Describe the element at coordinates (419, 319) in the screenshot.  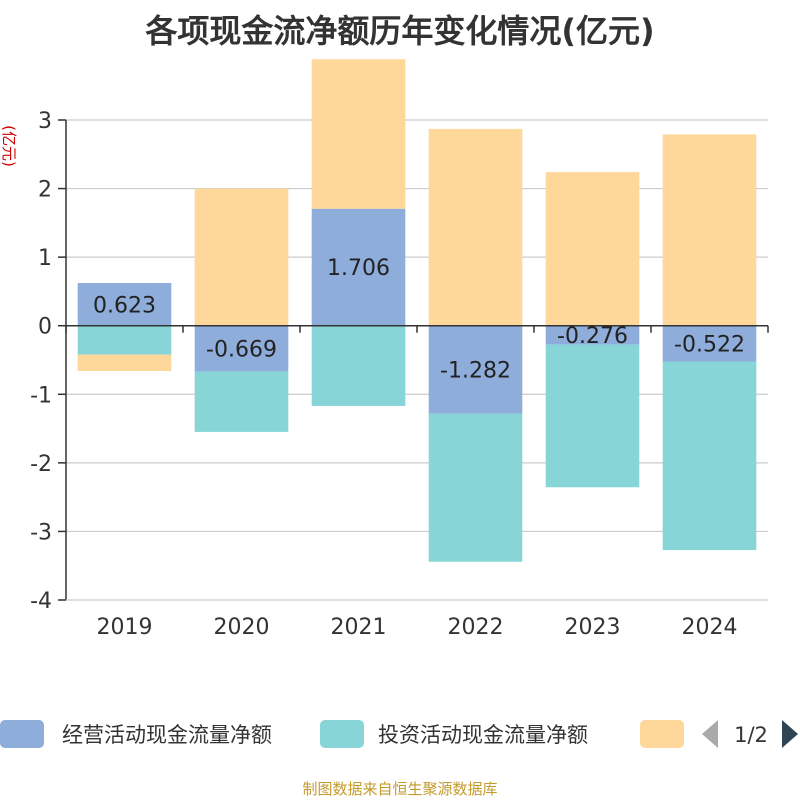
I see `data-labels: 0.623 -0.669 1.706 -1.282 -0.276 -0.522` at that location.